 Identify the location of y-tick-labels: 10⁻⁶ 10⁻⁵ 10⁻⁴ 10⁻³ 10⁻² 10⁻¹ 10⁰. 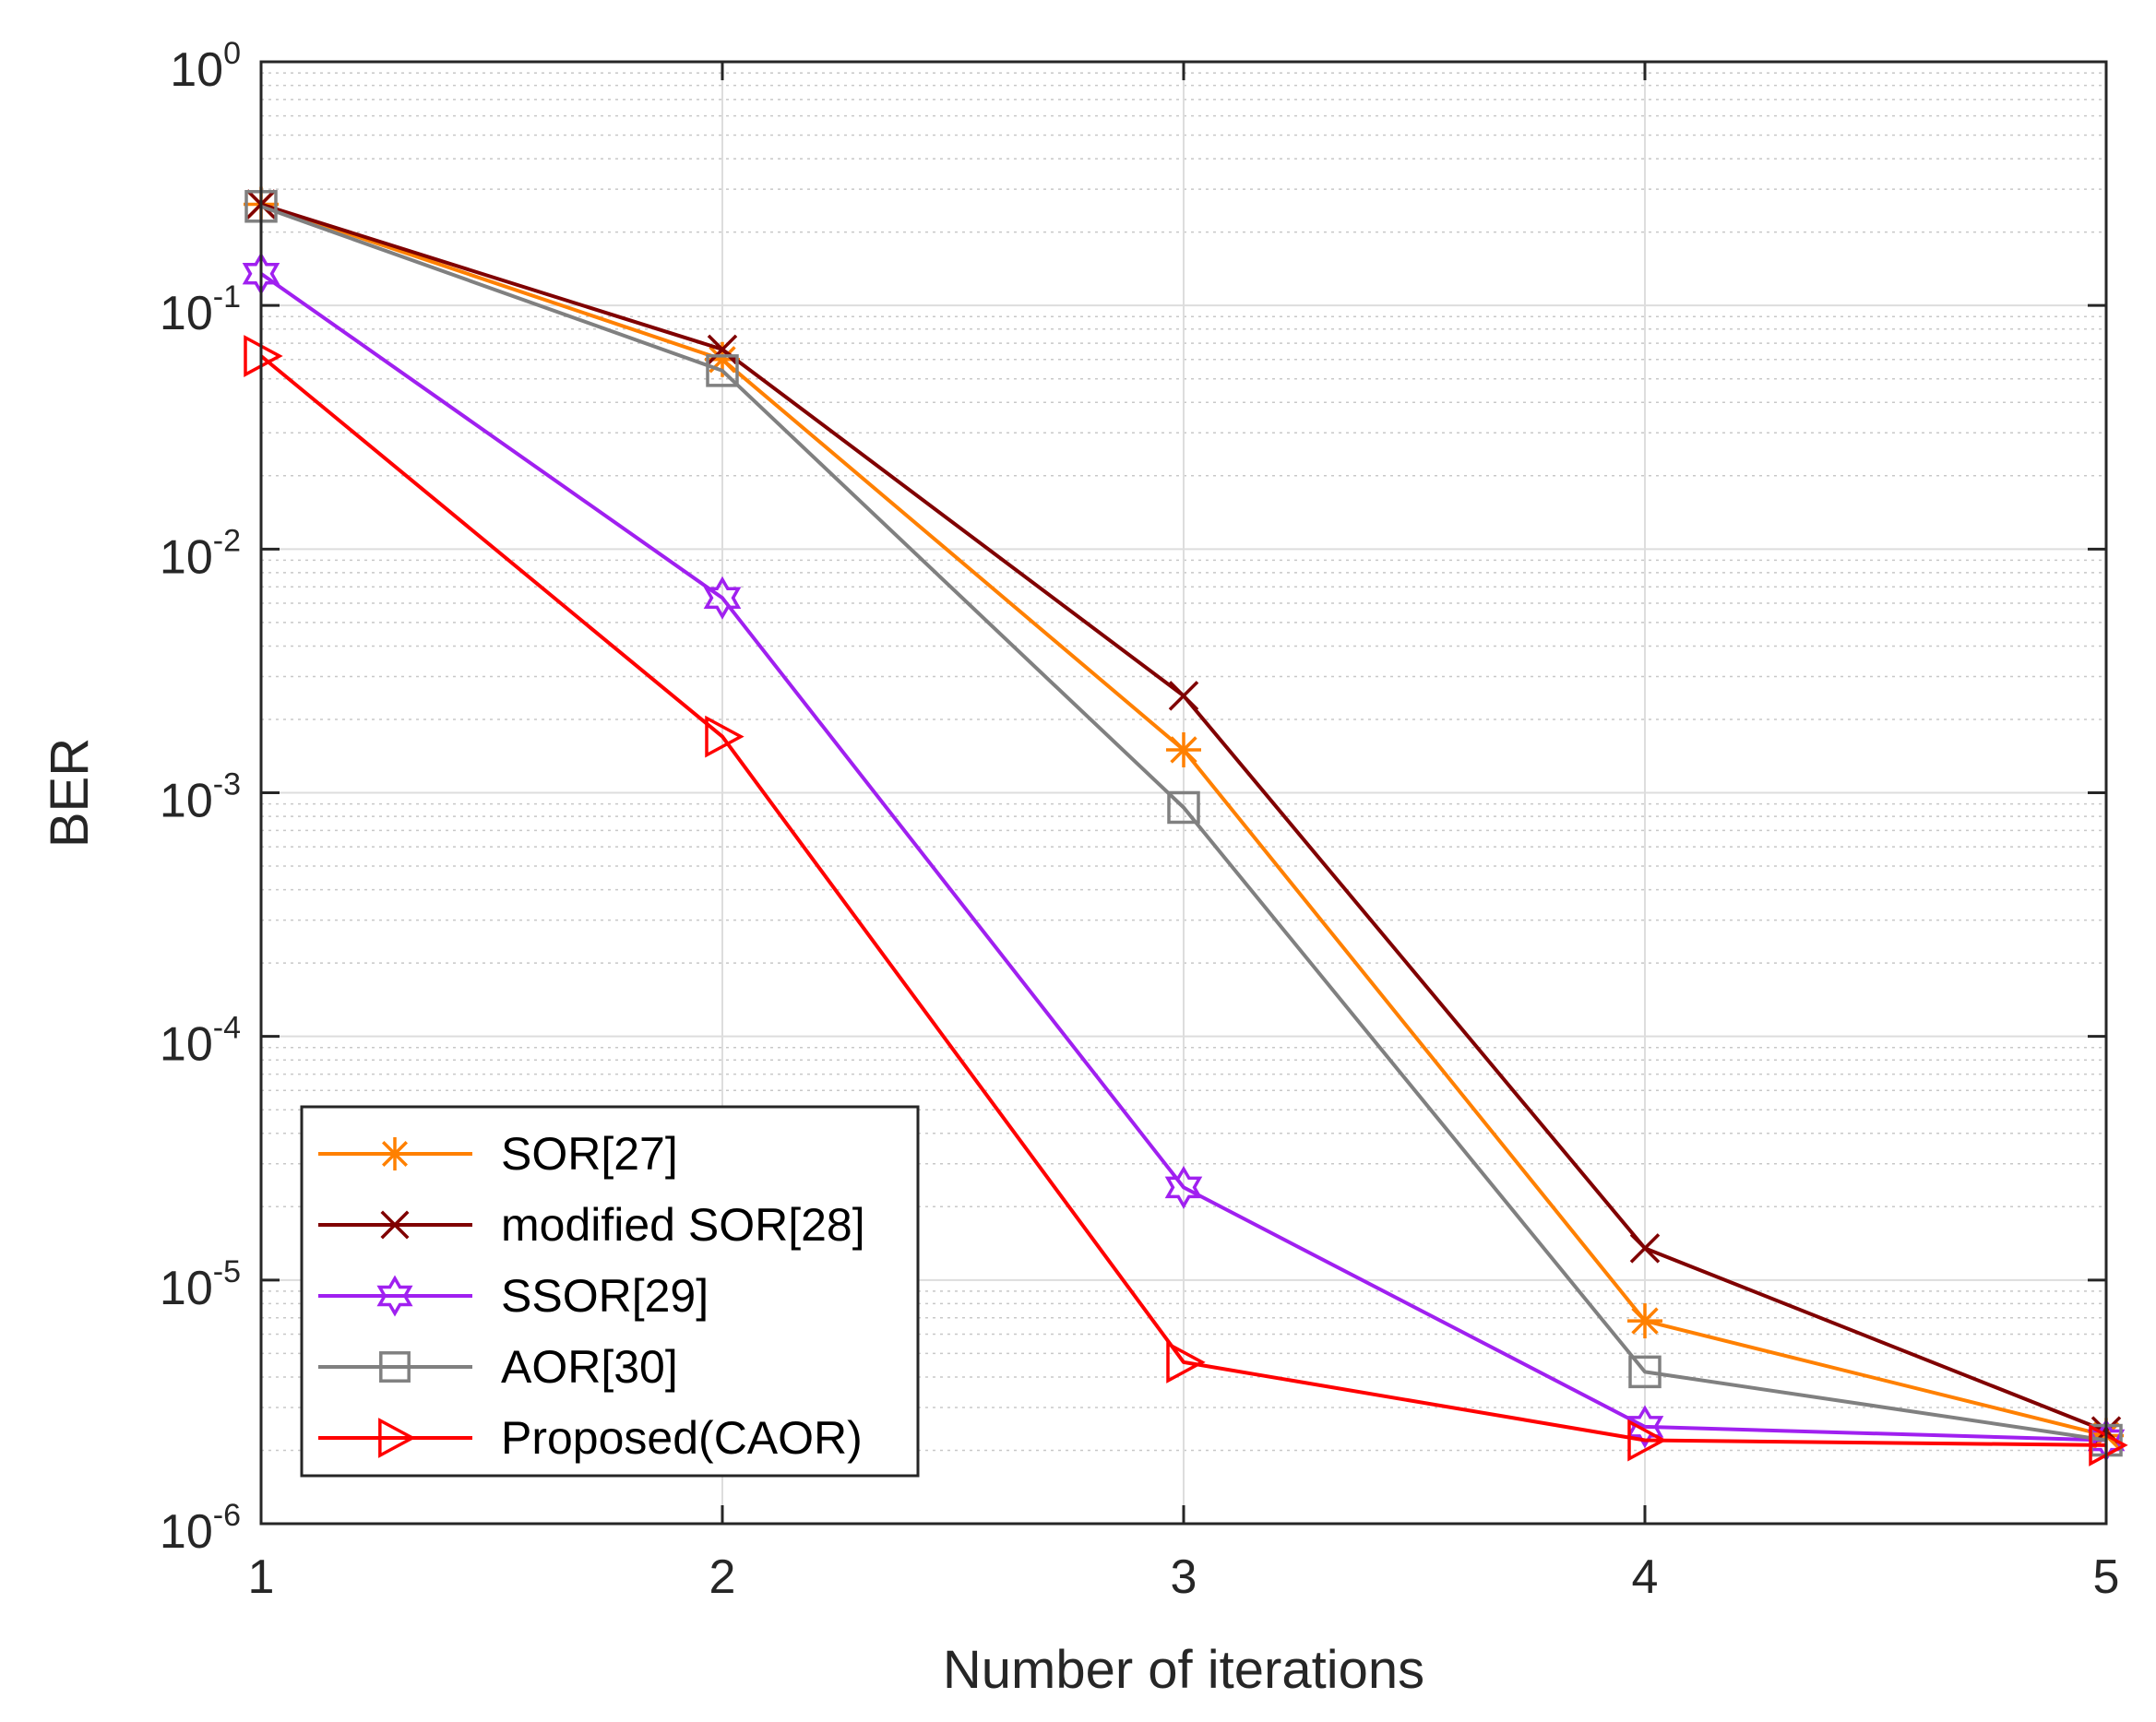
(200, 798).